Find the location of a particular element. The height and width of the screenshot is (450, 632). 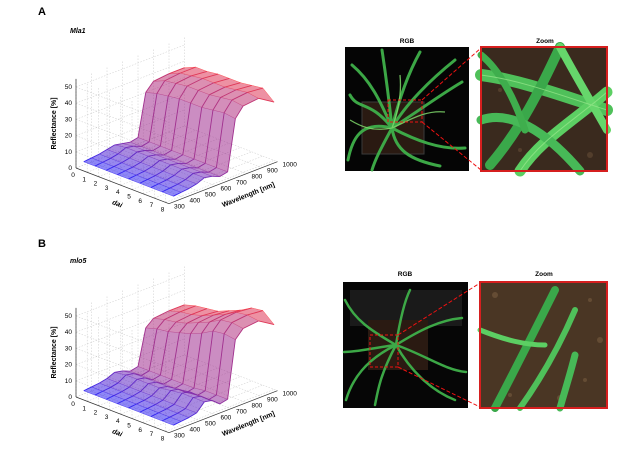

chart-b-y-tick-label: 800 is located at coordinates (256, 406).